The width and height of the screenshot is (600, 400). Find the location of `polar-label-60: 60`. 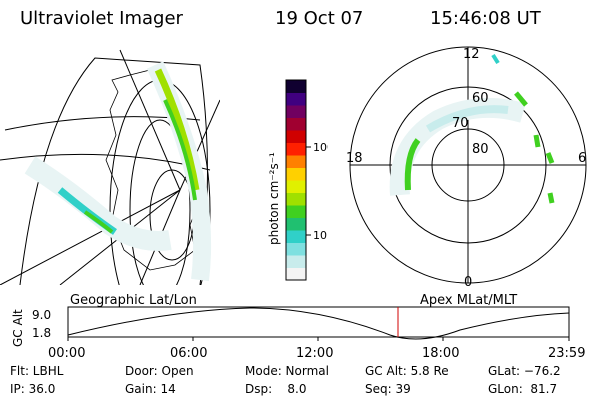

polar-label-60: 60 is located at coordinates (480, 98).